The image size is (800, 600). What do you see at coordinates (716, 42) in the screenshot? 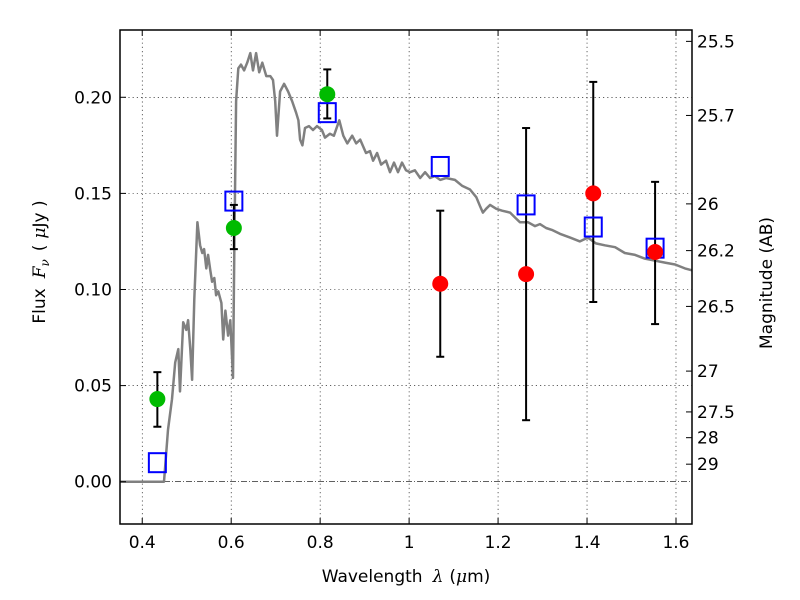
I see `y2-tick-label: 25.5` at bounding box center [716, 42].